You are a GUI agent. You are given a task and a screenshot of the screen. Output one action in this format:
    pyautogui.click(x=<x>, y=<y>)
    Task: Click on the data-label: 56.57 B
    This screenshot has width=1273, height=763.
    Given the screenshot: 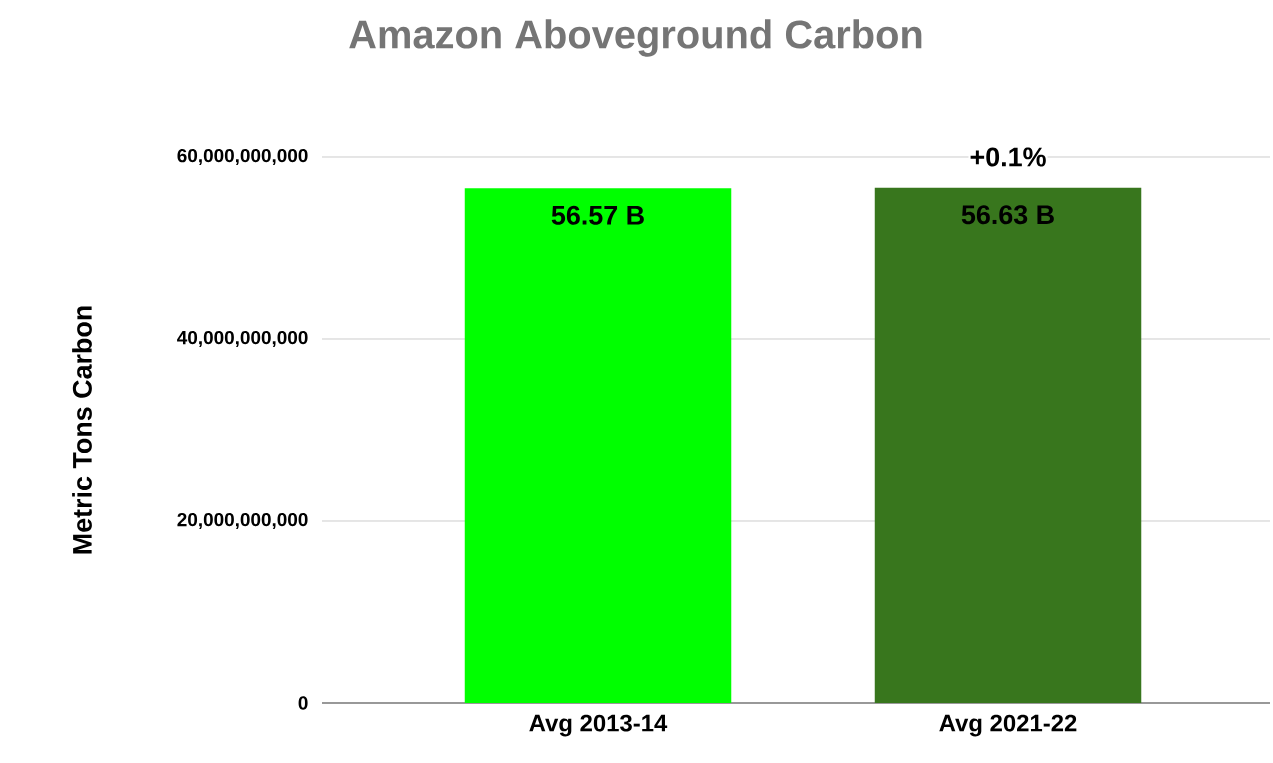 What is the action you would take?
    pyautogui.click(x=597, y=215)
    